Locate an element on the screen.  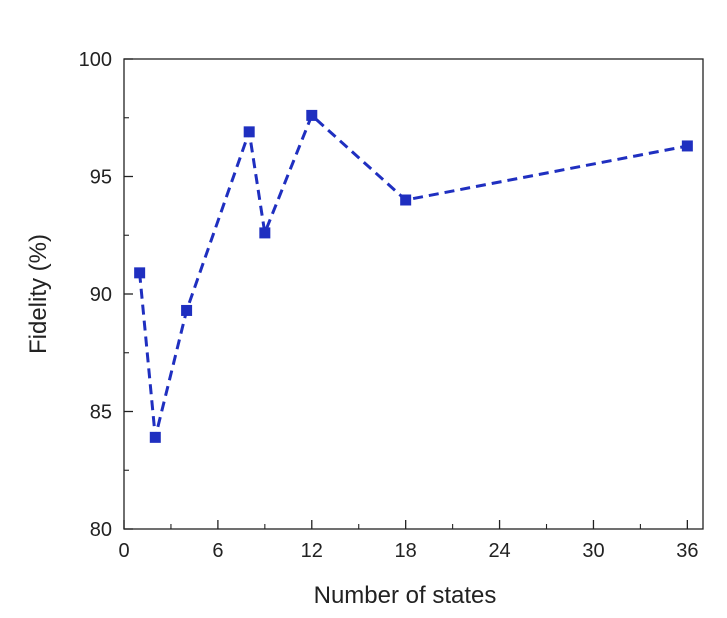
x-tick-label: 6 is located at coordinates (217, 551).